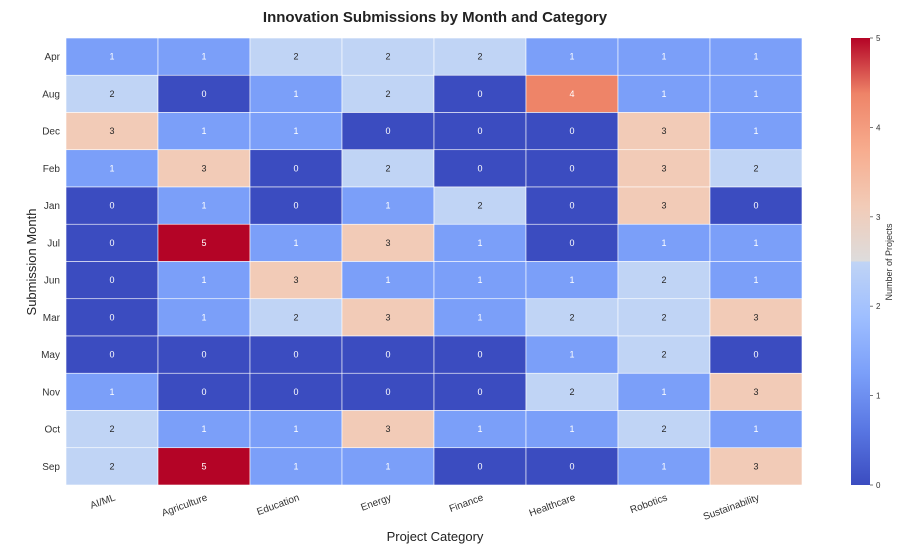 The image size is (902, 547). What do you see at coordinates (51, 94) in the screenshot?
I see `y-tick-label: Aug` at bounding box center [51, 94].